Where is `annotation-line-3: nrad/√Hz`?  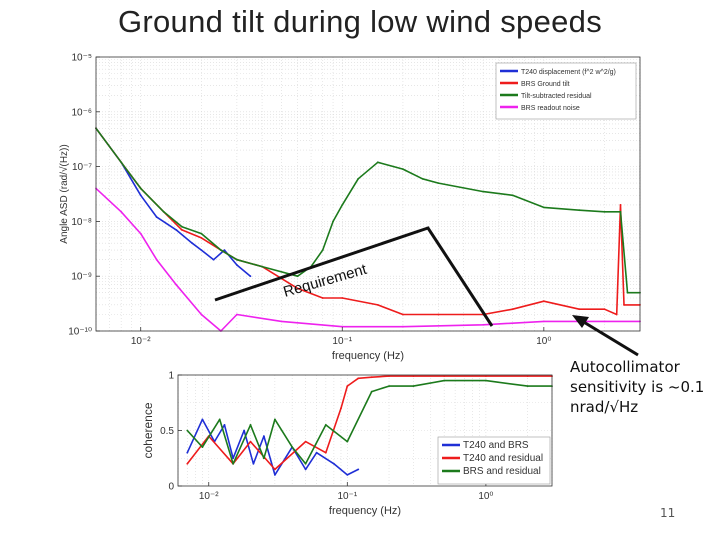 annotation-line-3: nrad/√Hz is located at coordinates (604, 407).